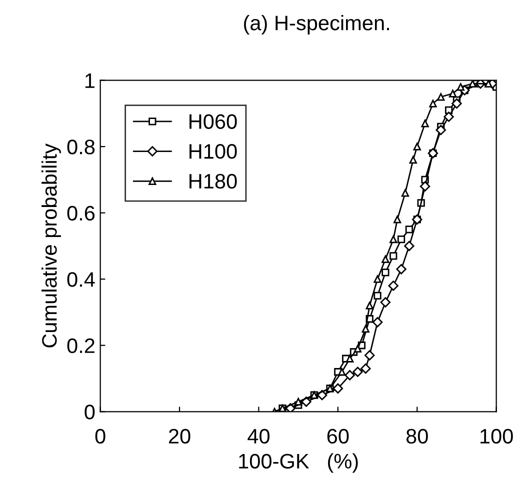 This screenshot has width=528, height=502. What do you see at coordinates (496, 436) in the screenshot?
I see `x-tick-label: 100` at bounding box center [496, 436].